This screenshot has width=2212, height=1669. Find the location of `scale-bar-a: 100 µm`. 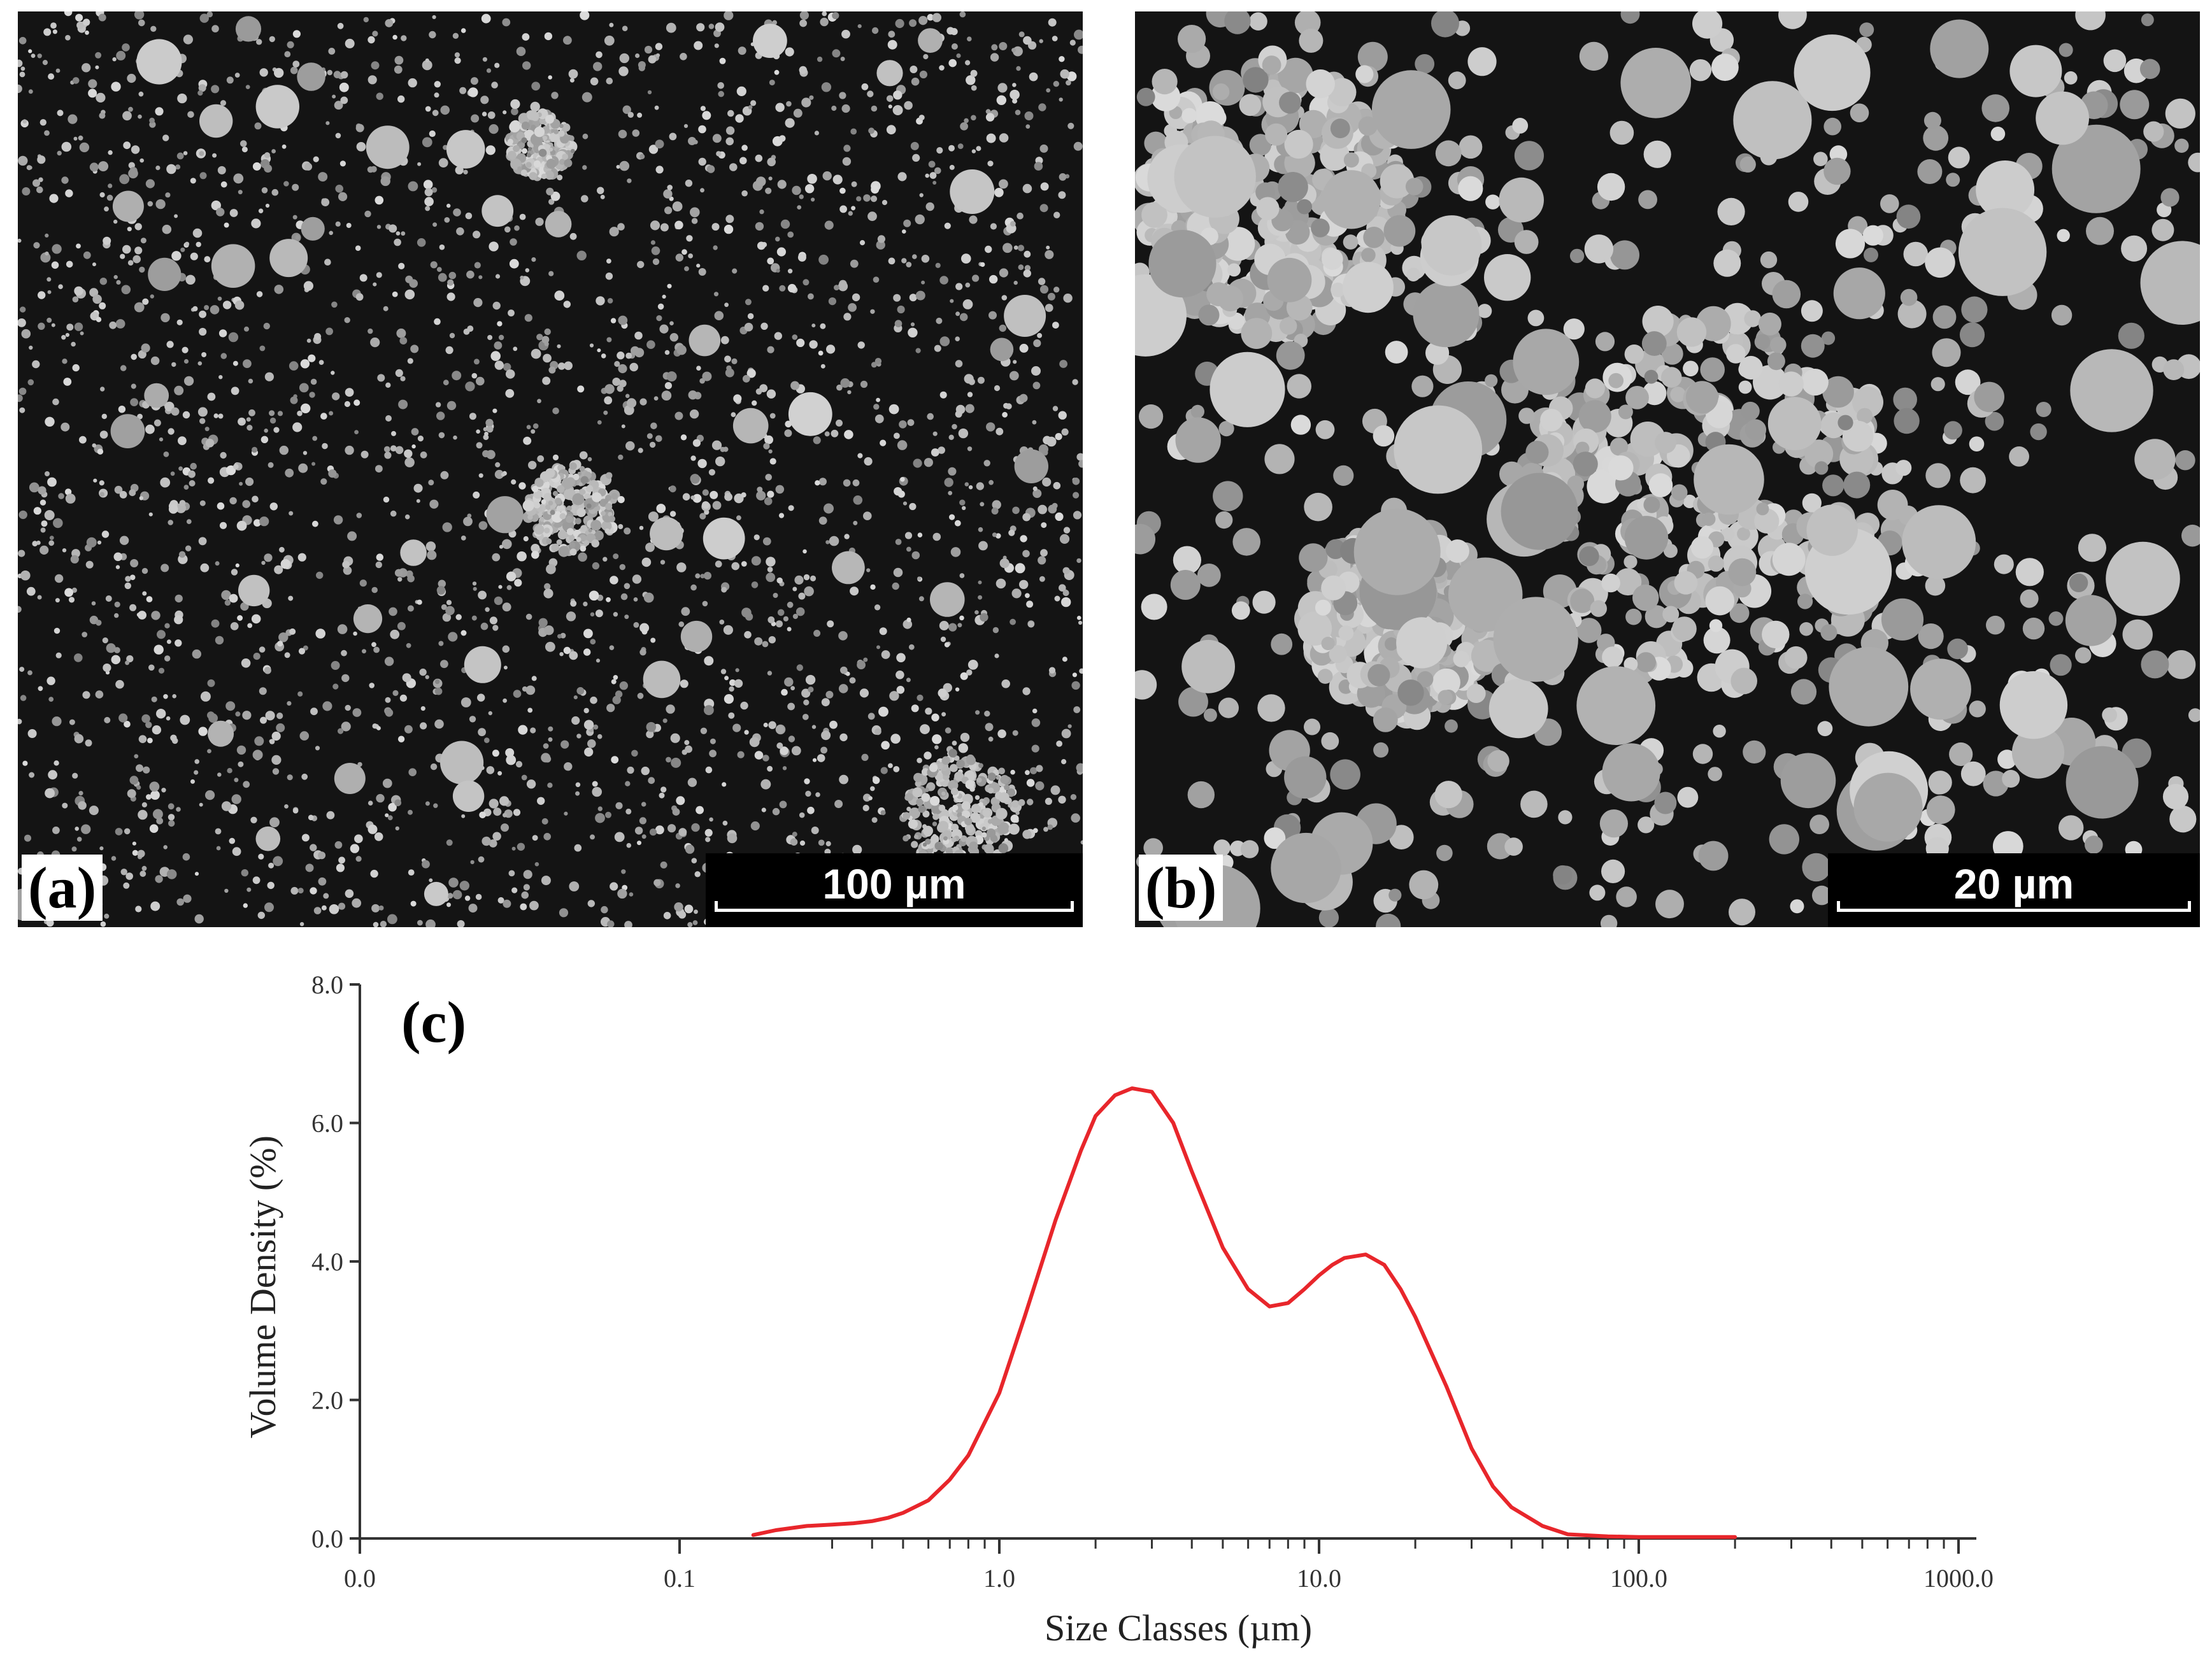

scale-bar-a: 100 µm is located at coordinates (894, 890).